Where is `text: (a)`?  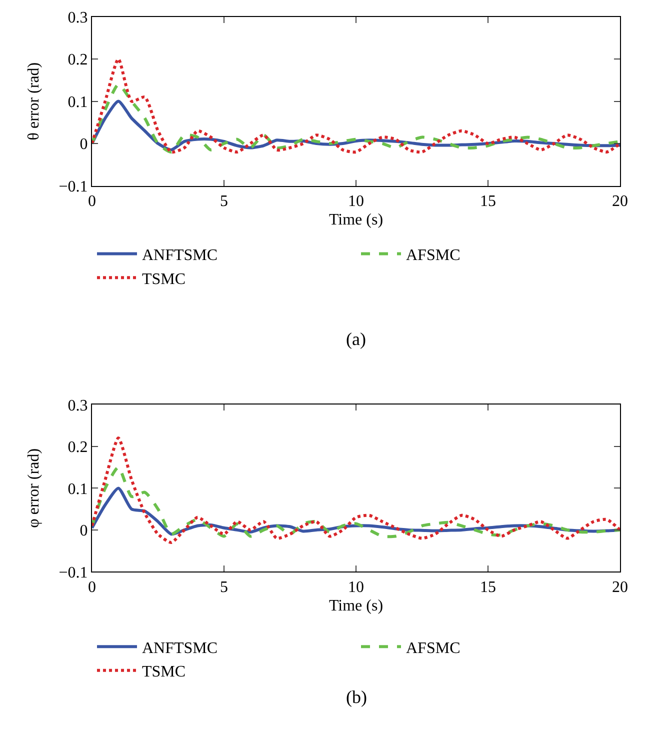 text: (a) is located at coordinates (356, 339).